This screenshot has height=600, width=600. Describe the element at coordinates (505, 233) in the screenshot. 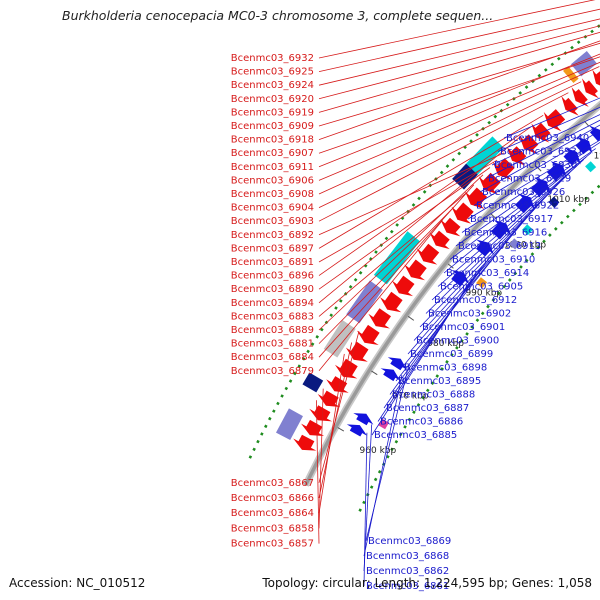

I see `gene-label-reverse: Bcenmc03_6916` at that location.